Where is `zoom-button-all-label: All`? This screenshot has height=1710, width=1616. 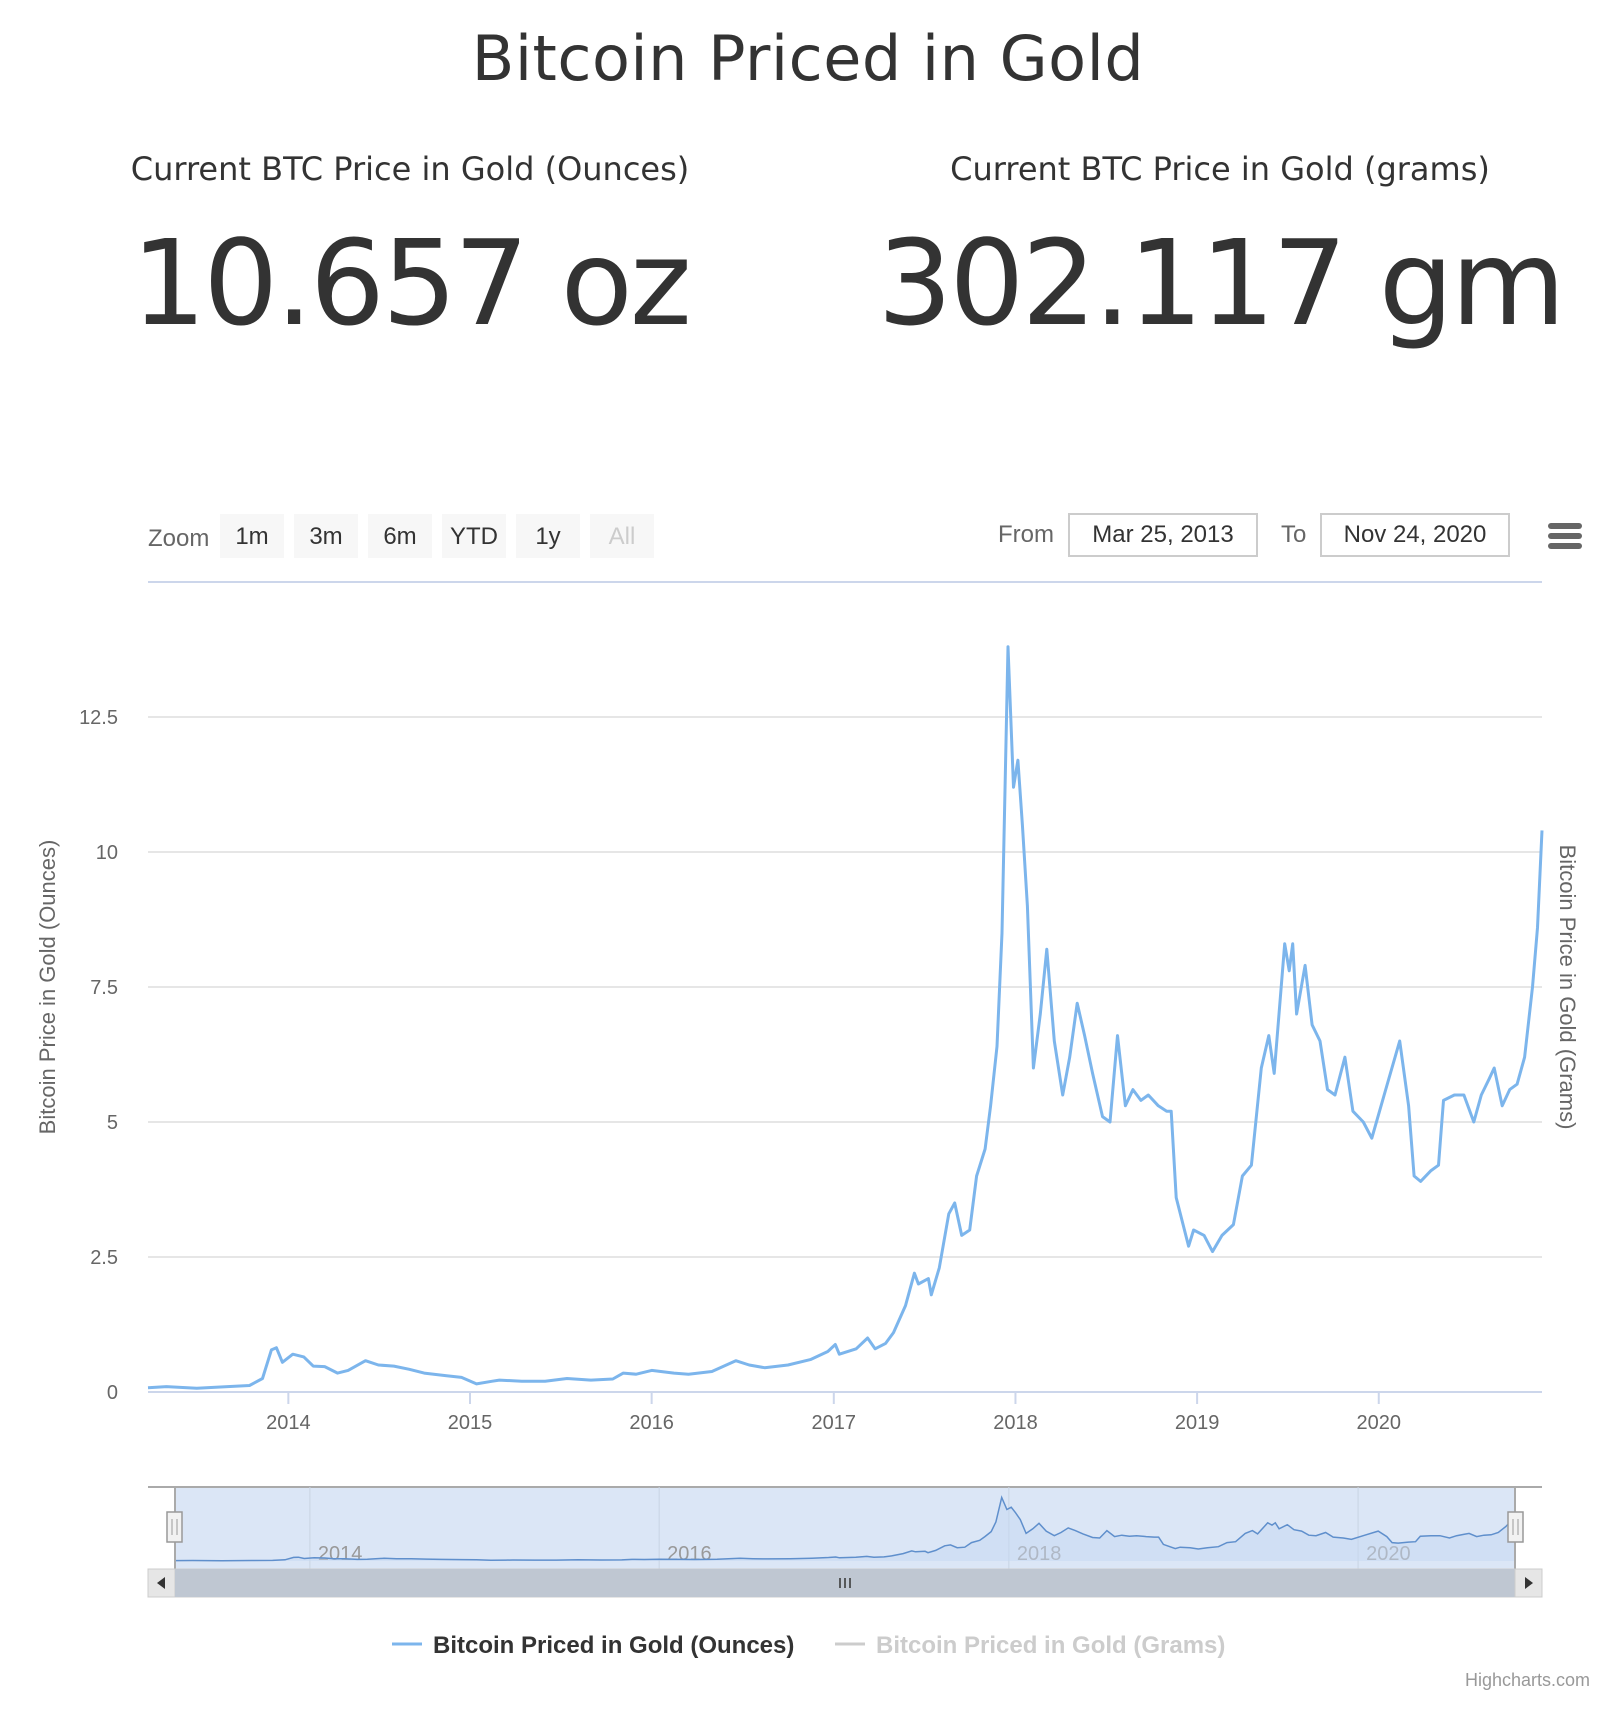 zoom-button-all-label: All is located at coordinates (622, 536).